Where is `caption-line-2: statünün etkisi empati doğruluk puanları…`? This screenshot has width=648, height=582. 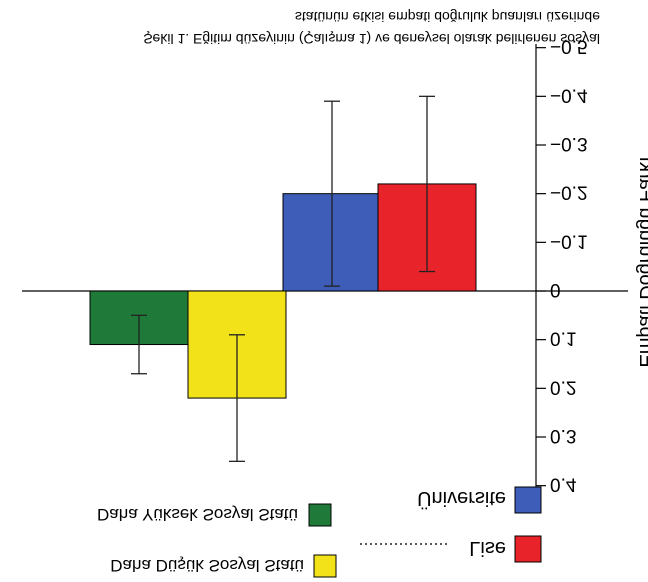 caption-line-2: statünün etkisi empati doğruluk puanları… is located at coordinates (447, 17).